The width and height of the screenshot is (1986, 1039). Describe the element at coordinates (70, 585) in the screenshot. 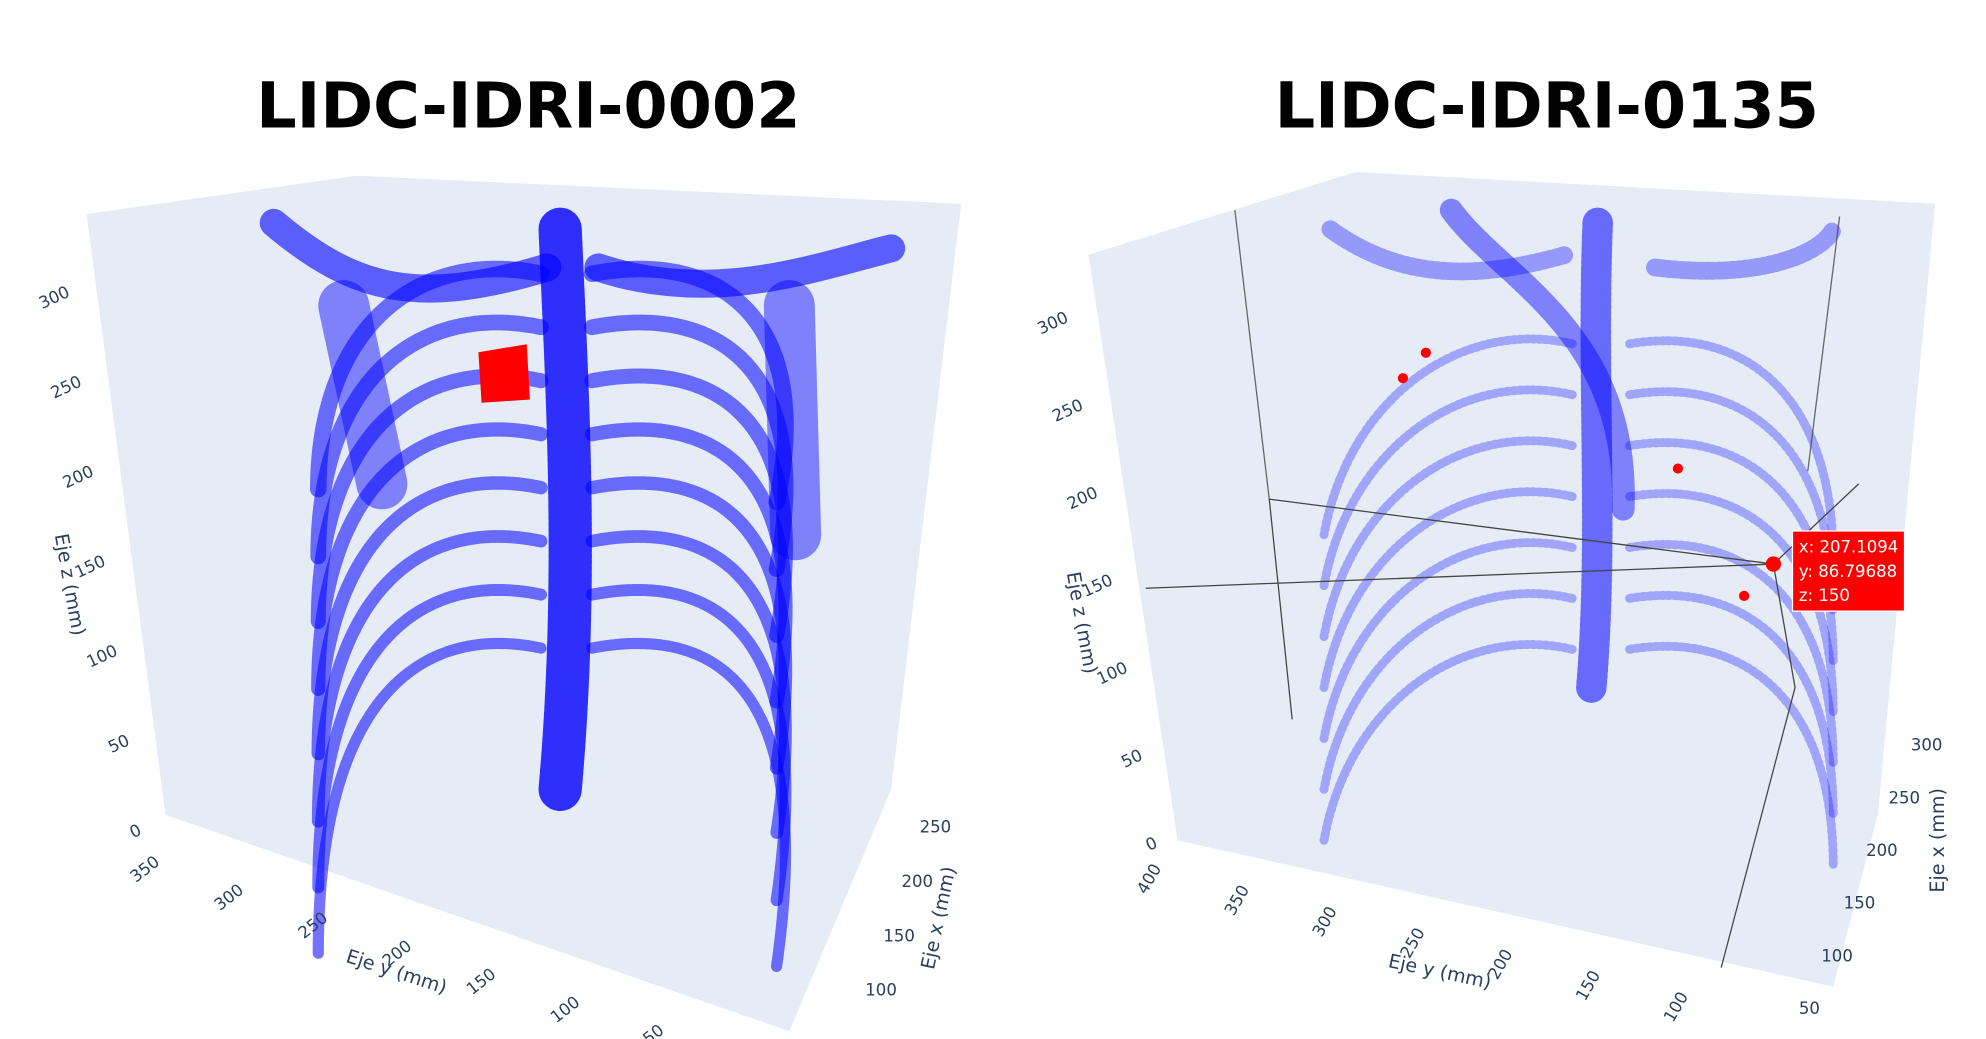

I see `axis-title: Eje z (mm)` at that location.